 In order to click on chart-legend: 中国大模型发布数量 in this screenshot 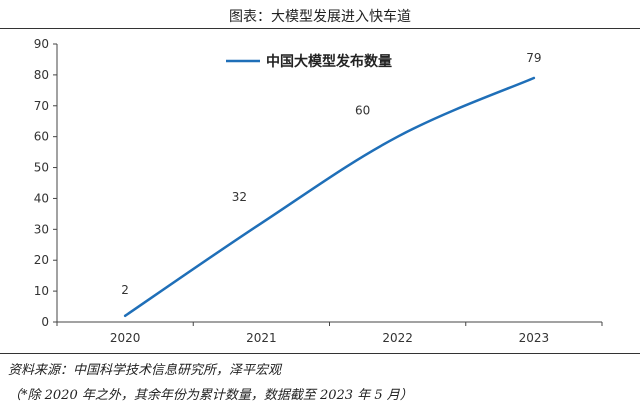, I will do `click(309, 61)`.